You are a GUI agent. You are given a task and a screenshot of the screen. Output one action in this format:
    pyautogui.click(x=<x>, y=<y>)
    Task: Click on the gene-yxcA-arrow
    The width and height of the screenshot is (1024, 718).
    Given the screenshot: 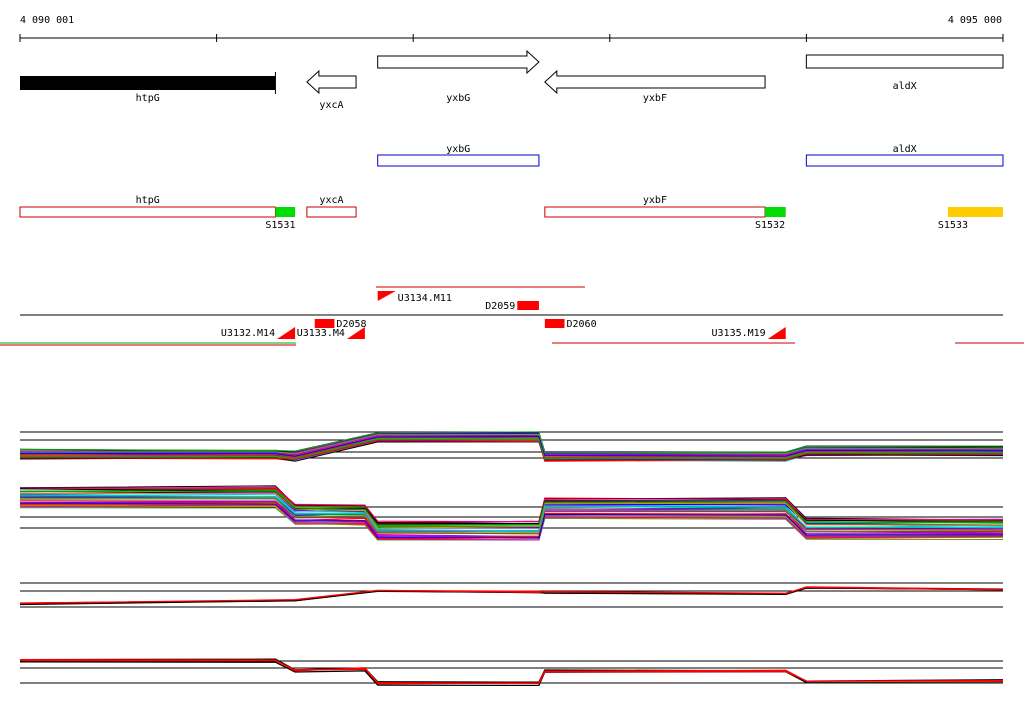 What is the action you would take?
    pyautogui.click(x=331, y=82)
    